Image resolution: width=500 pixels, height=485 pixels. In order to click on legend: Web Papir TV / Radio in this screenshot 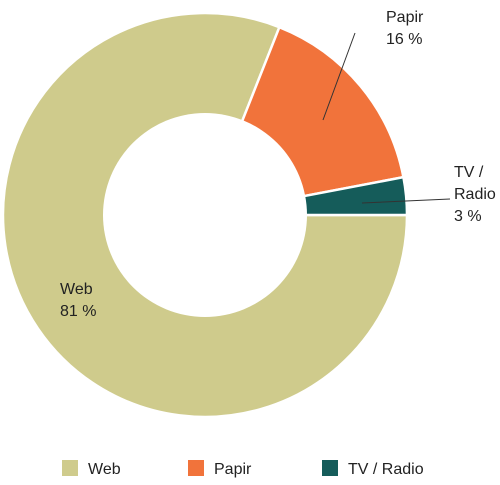, I will do `click(243, 469)`.